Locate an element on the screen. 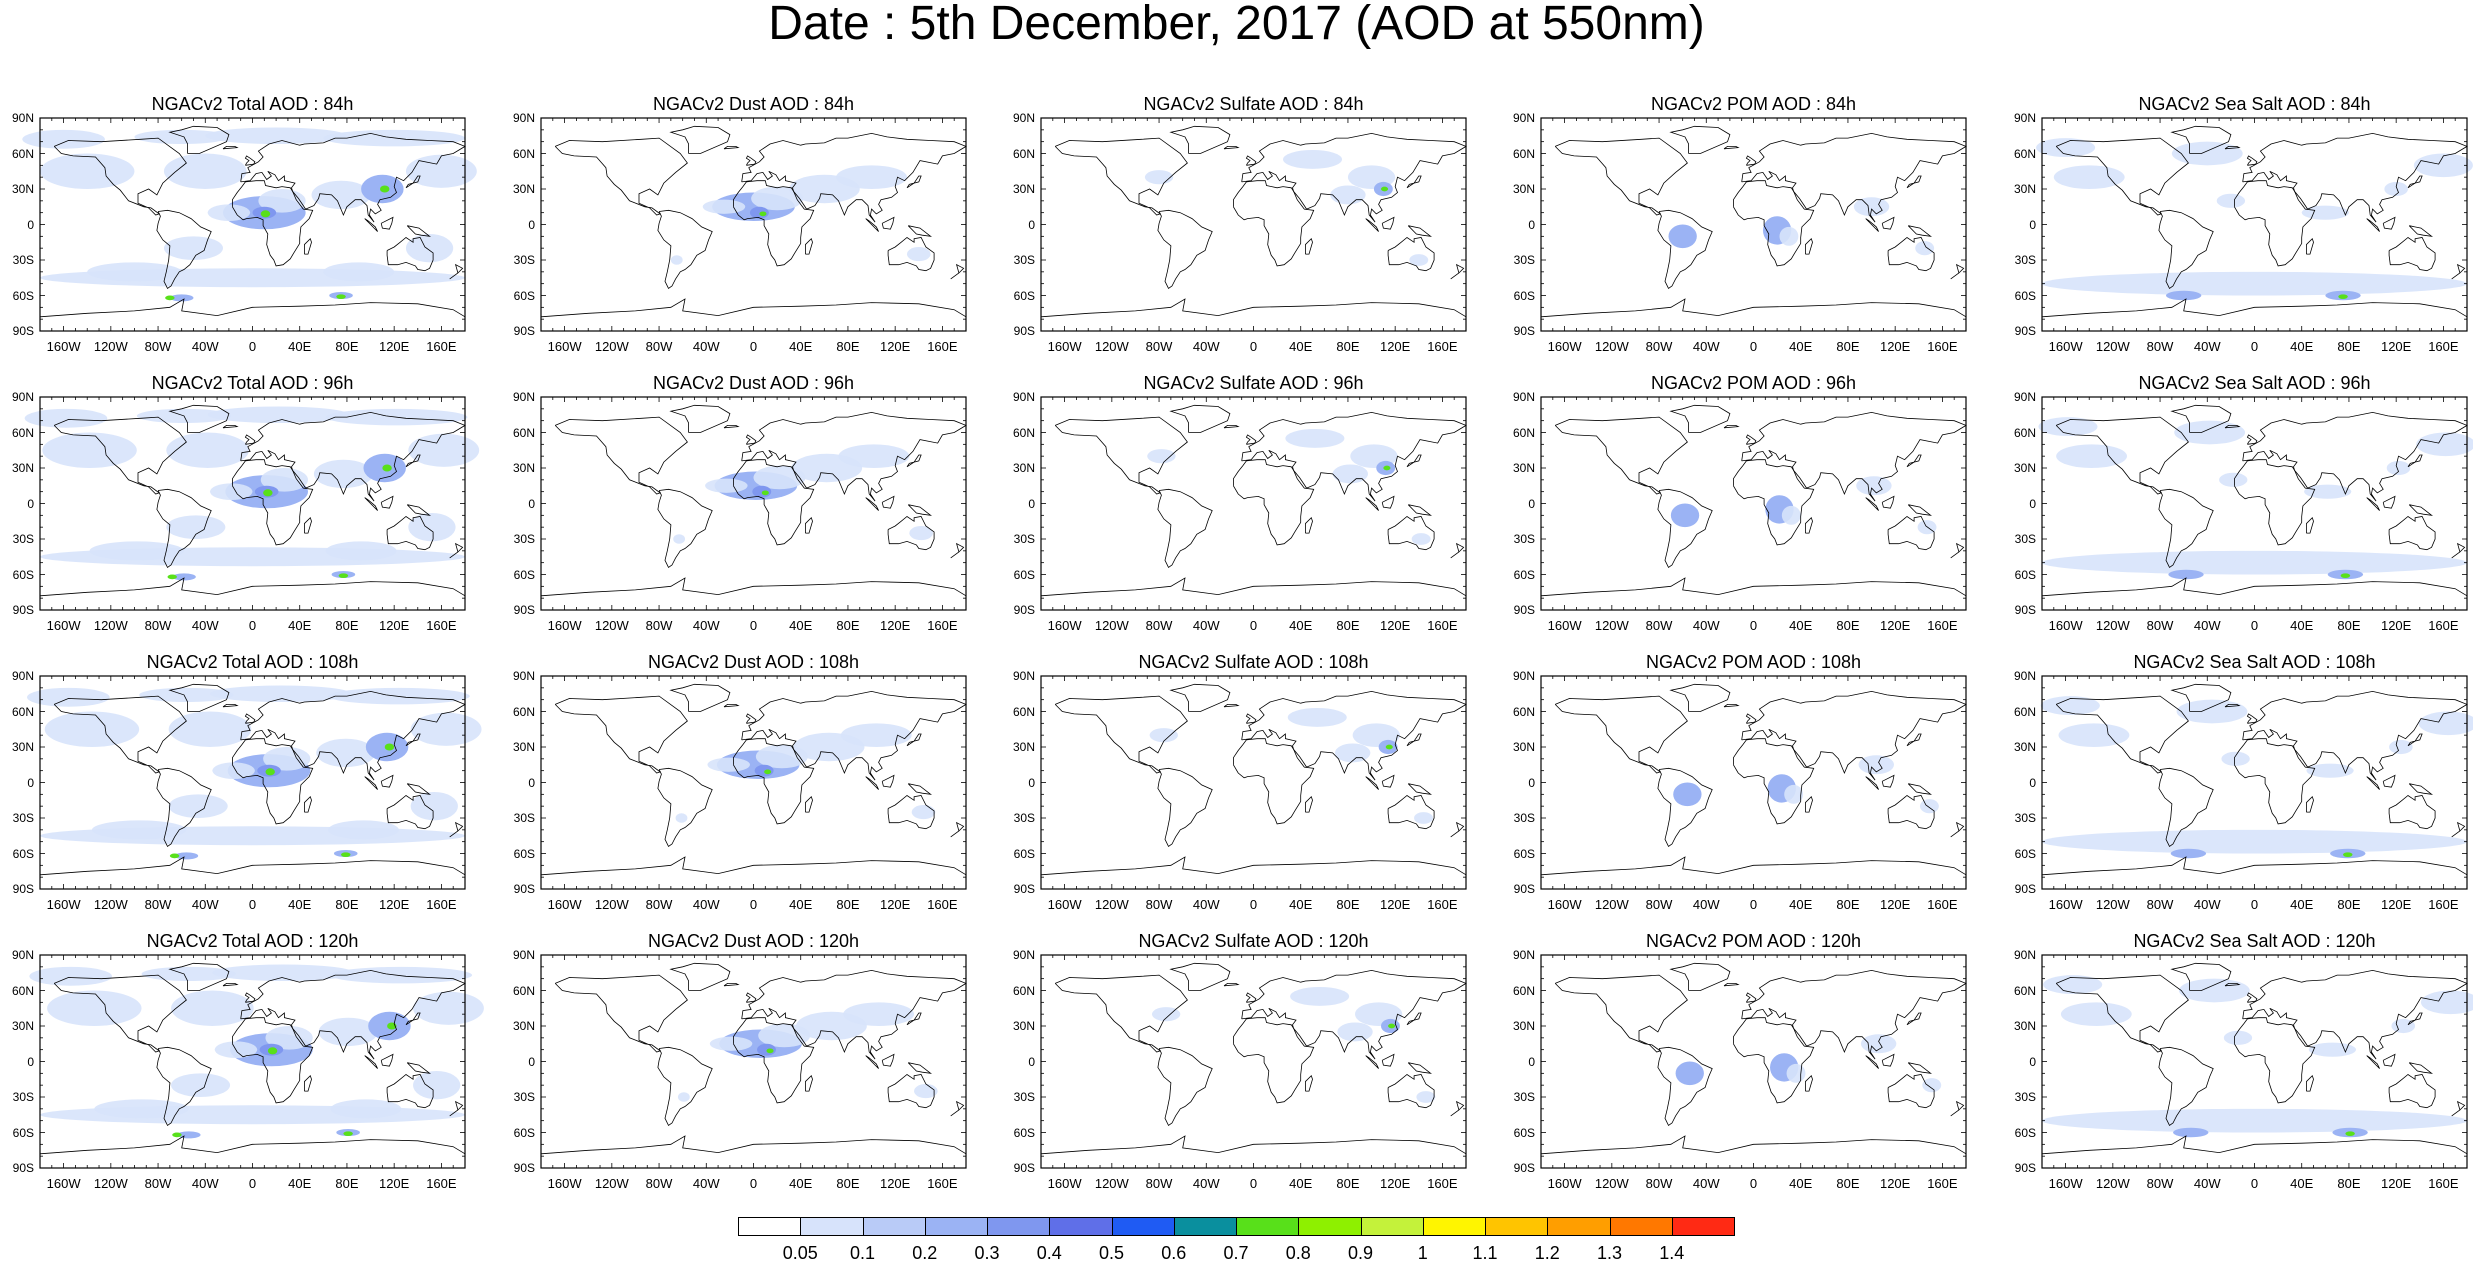 The height and width of the screenshot is (1263, 2473). panel-title: NGACv2 Total AOD : 84h is located at coordinates (252, 104).